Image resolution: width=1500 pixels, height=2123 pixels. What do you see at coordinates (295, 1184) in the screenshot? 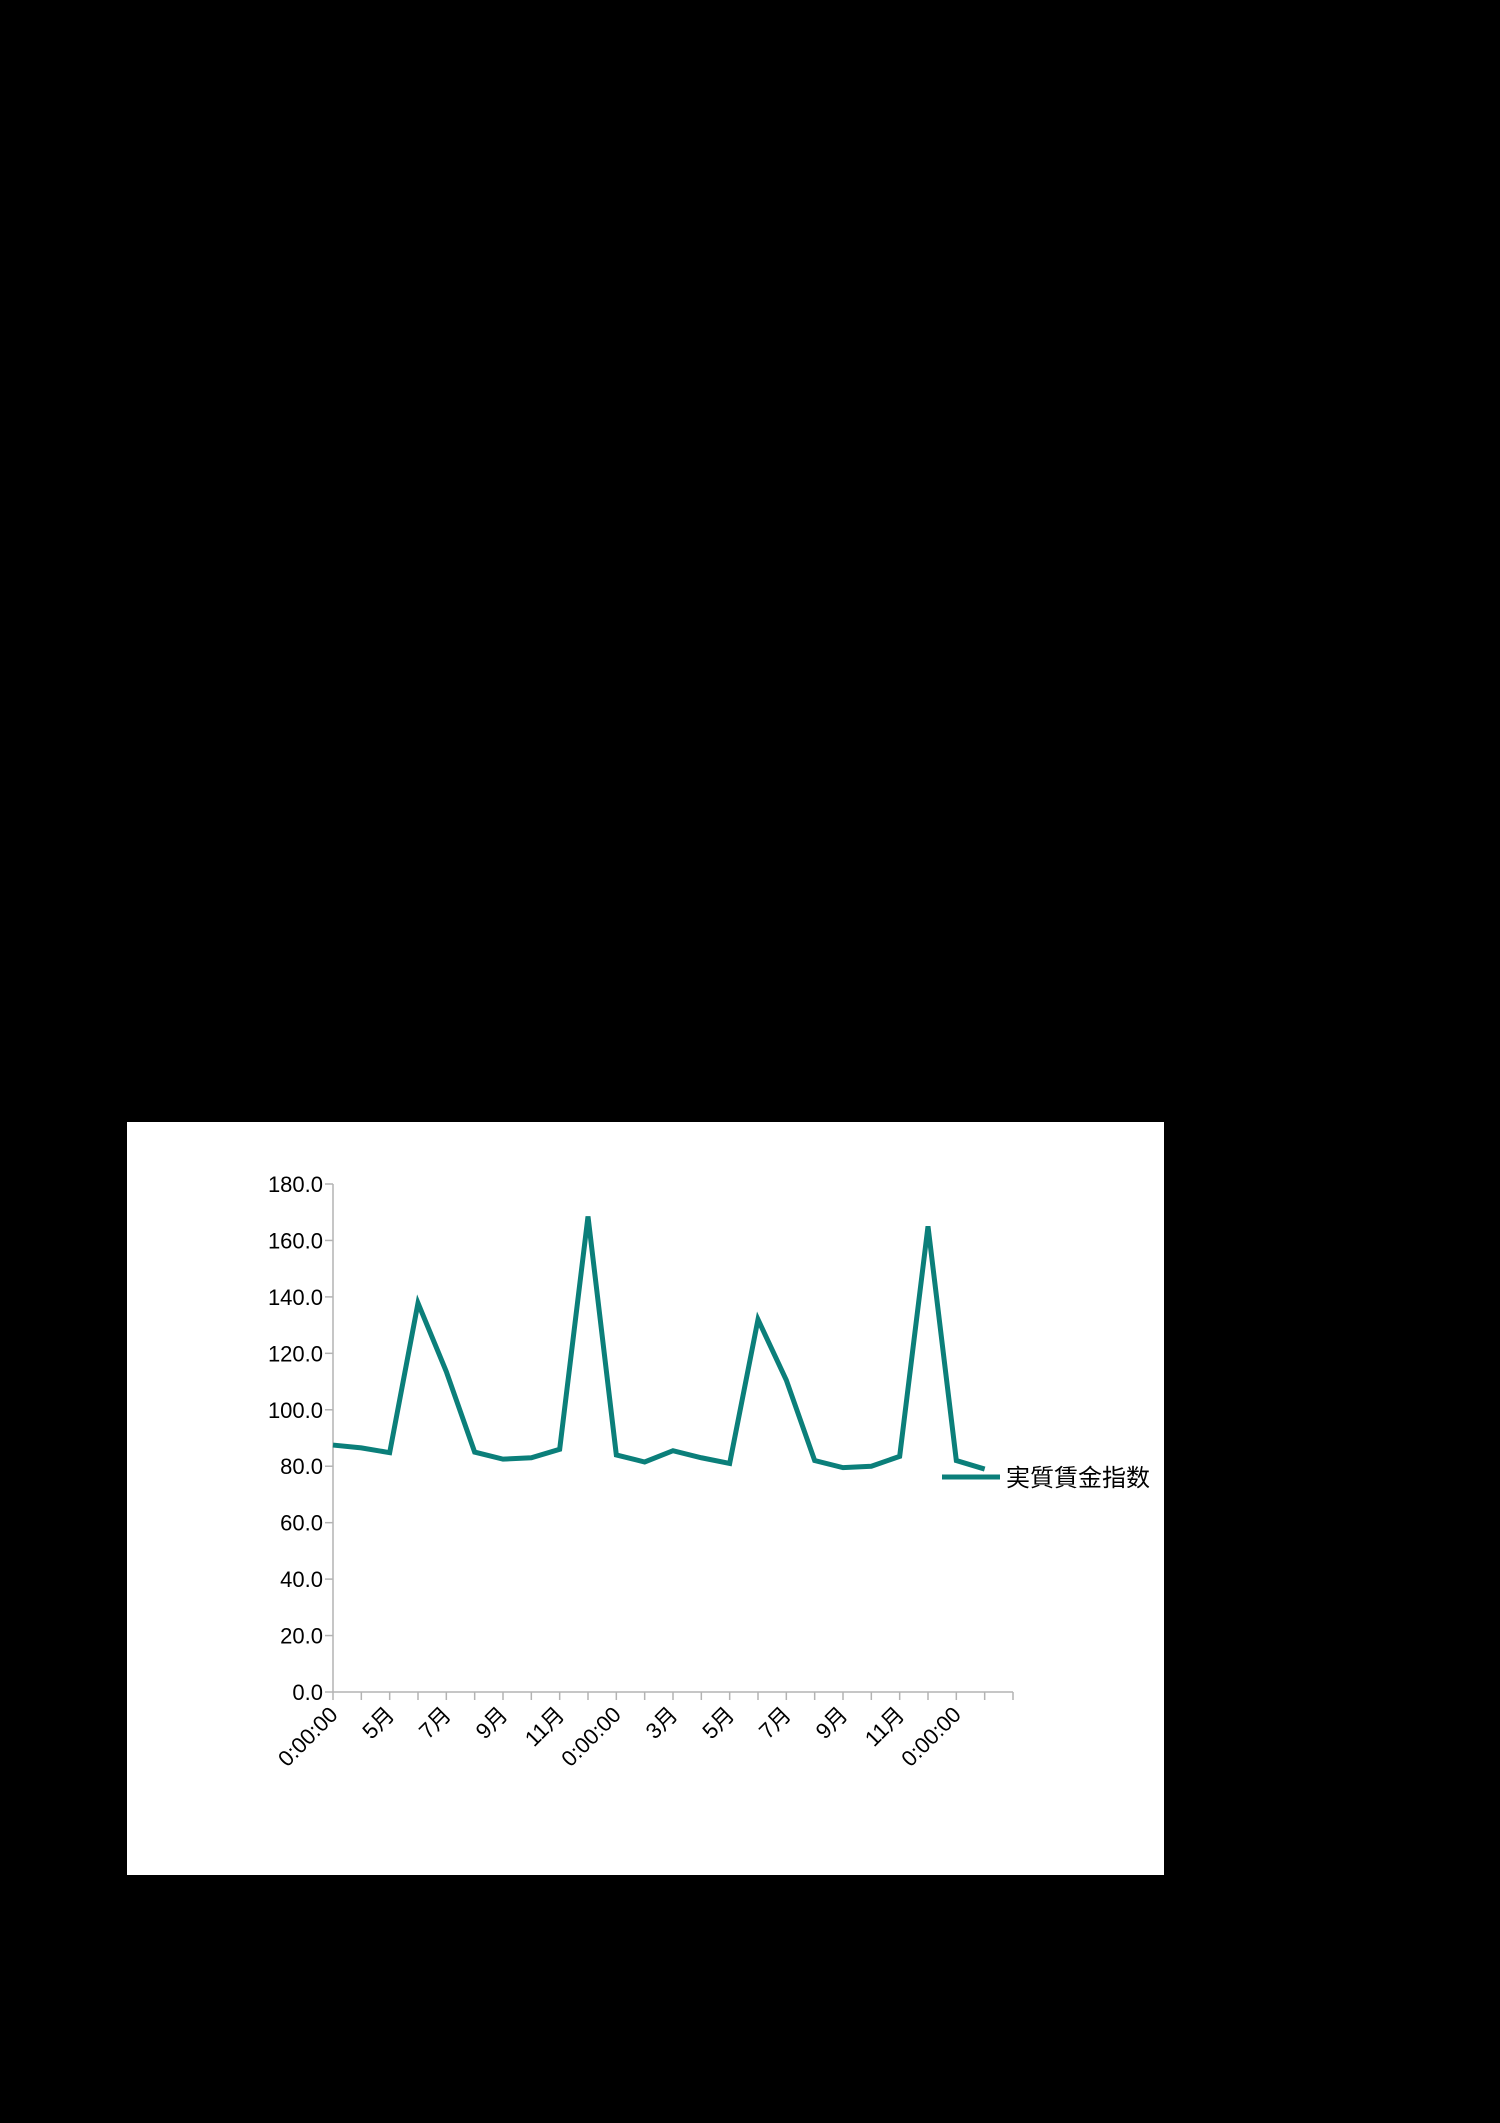
I see `y-tick-label: 180.0` at bounding box center [295, 1184].